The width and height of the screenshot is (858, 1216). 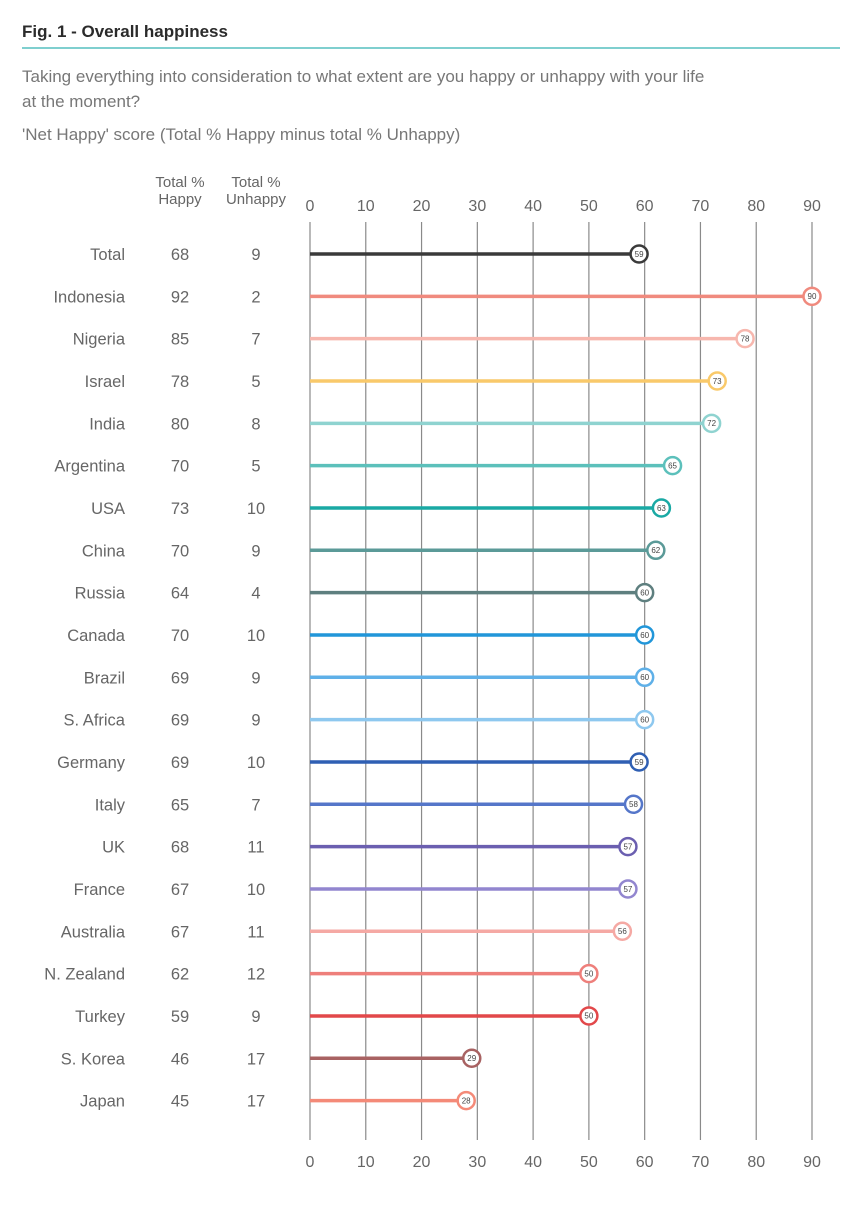 What do you see at coordinates (431, 48) in the screenshot?
I see `title-divider` at bounding box center [431, 48].